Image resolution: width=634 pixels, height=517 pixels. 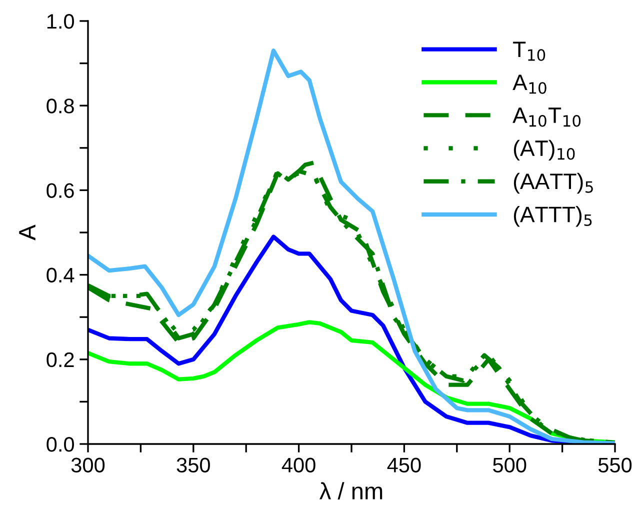 What do you see at coordinates (60, 360) in the screenshot?
I see `y-tick-label: 0.2` at bounding box center [60, 360].